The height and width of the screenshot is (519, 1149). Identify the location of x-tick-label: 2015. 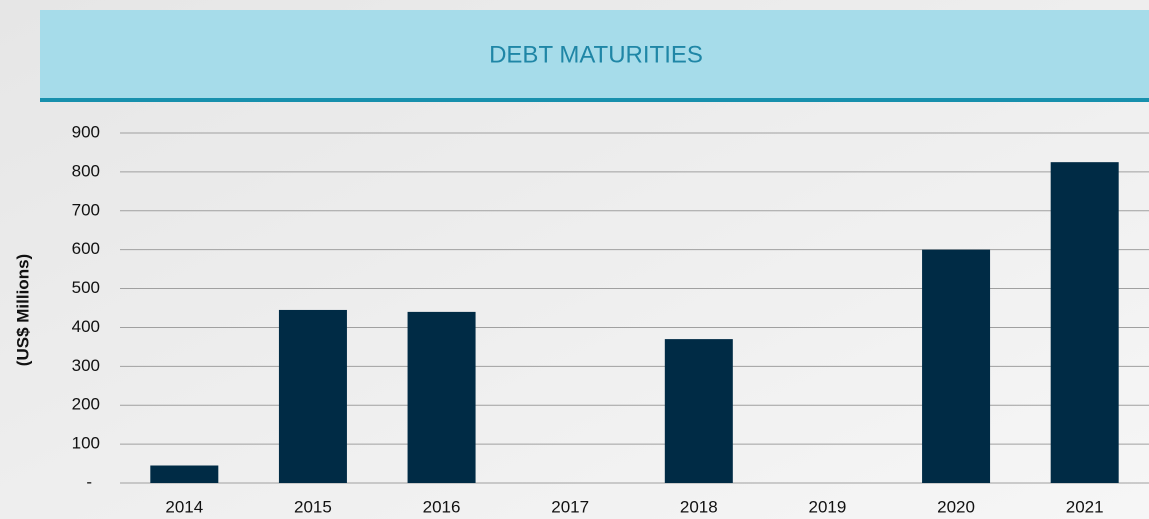
(313, 506).